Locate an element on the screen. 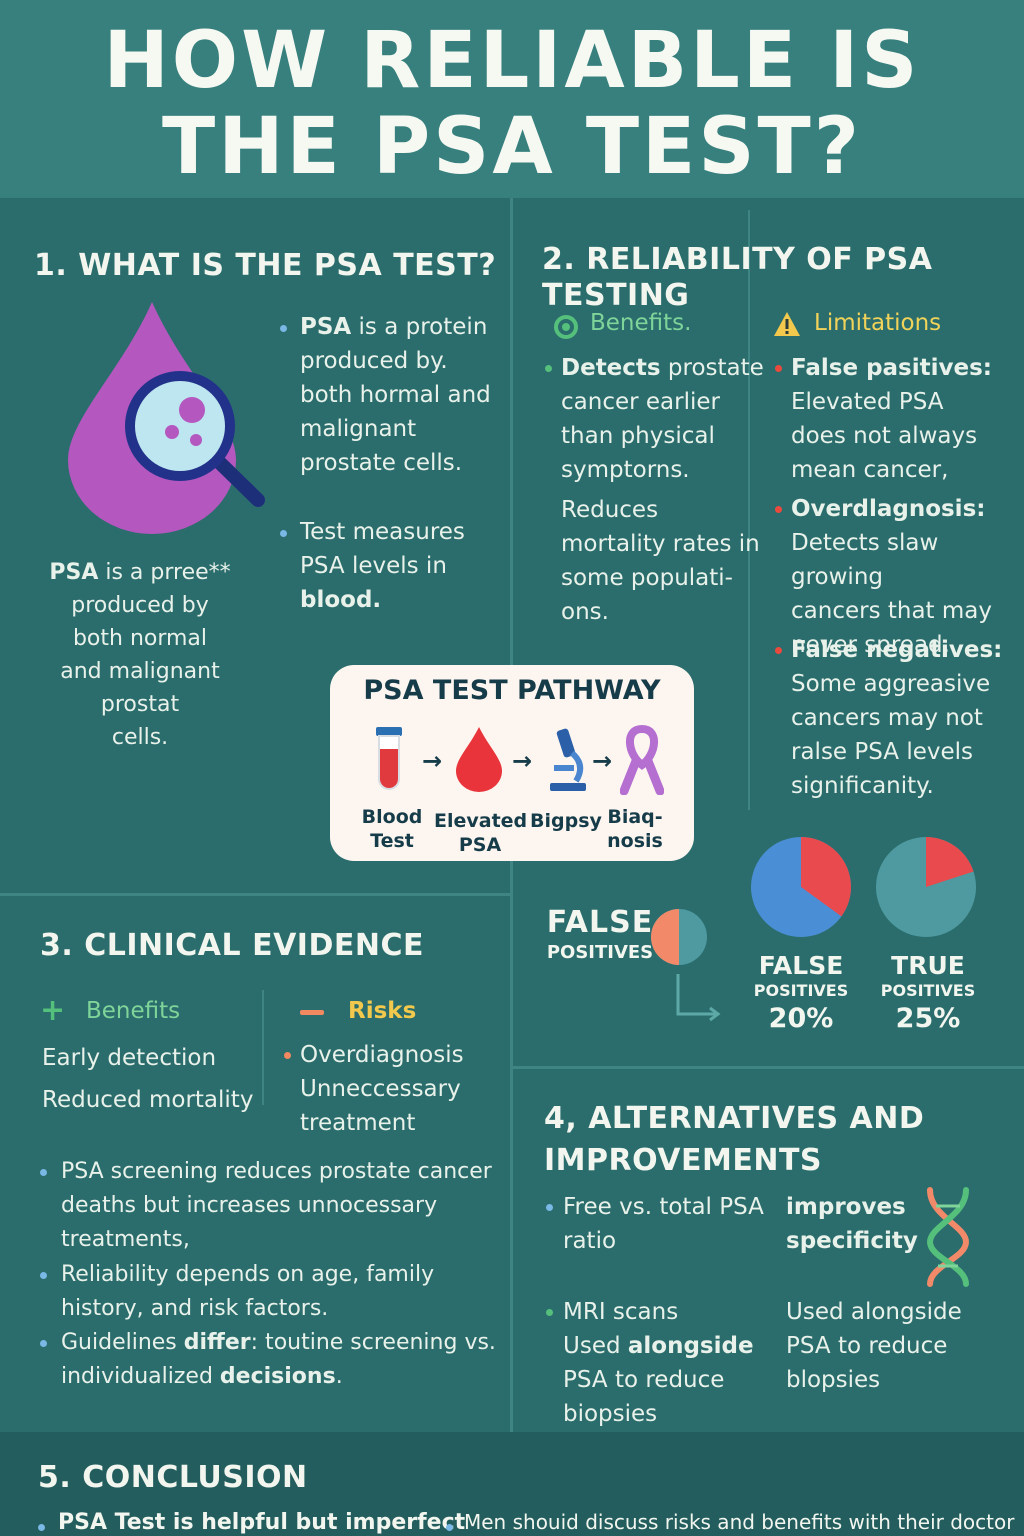 This screenshot has height=1536, width=1024. false-positives-stat: FALSE POSITIVES 20% is located at coordinates (801, 993).